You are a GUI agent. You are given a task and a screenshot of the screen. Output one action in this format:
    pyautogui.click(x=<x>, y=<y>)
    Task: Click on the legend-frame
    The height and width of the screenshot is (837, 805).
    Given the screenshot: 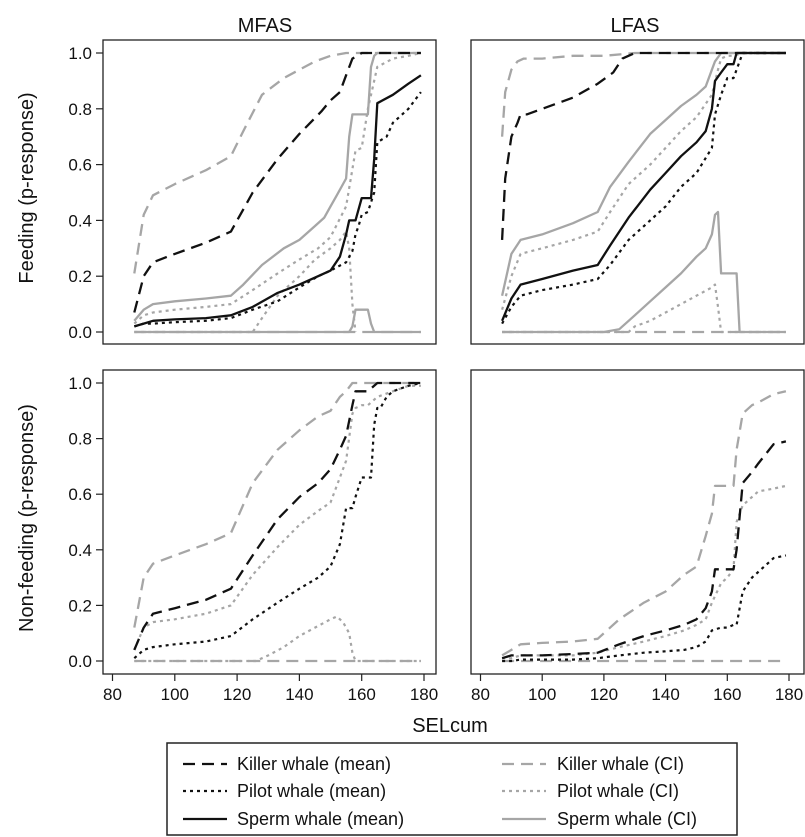 What is the action you would take?
    pyautogui.click(x=452, y=789)
    